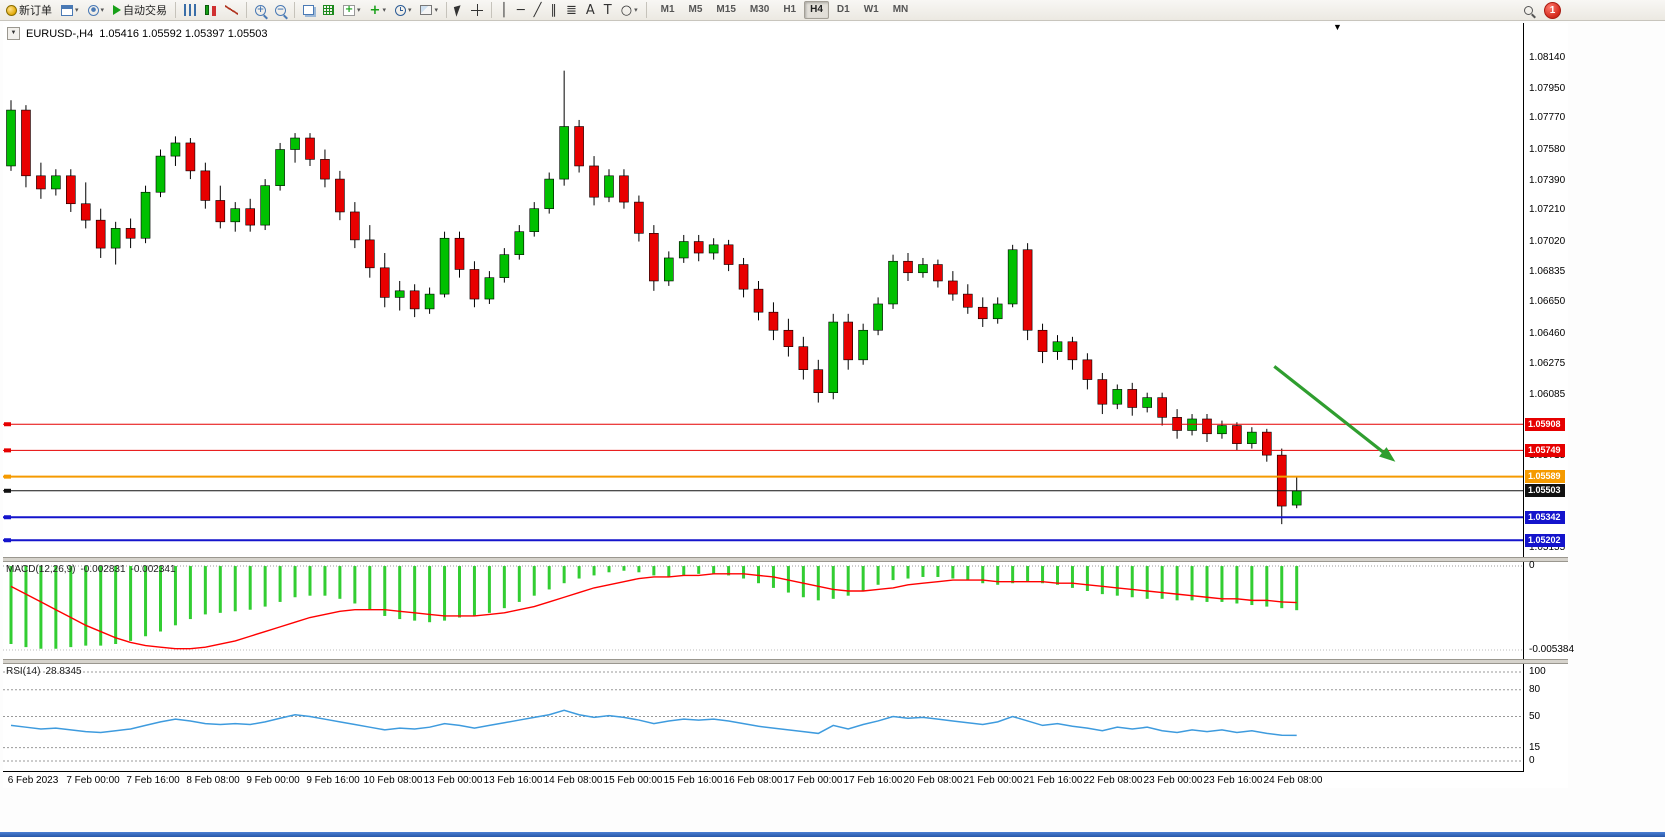  I want to click on one-click-trading-icon: ▼, so click(13, 33).